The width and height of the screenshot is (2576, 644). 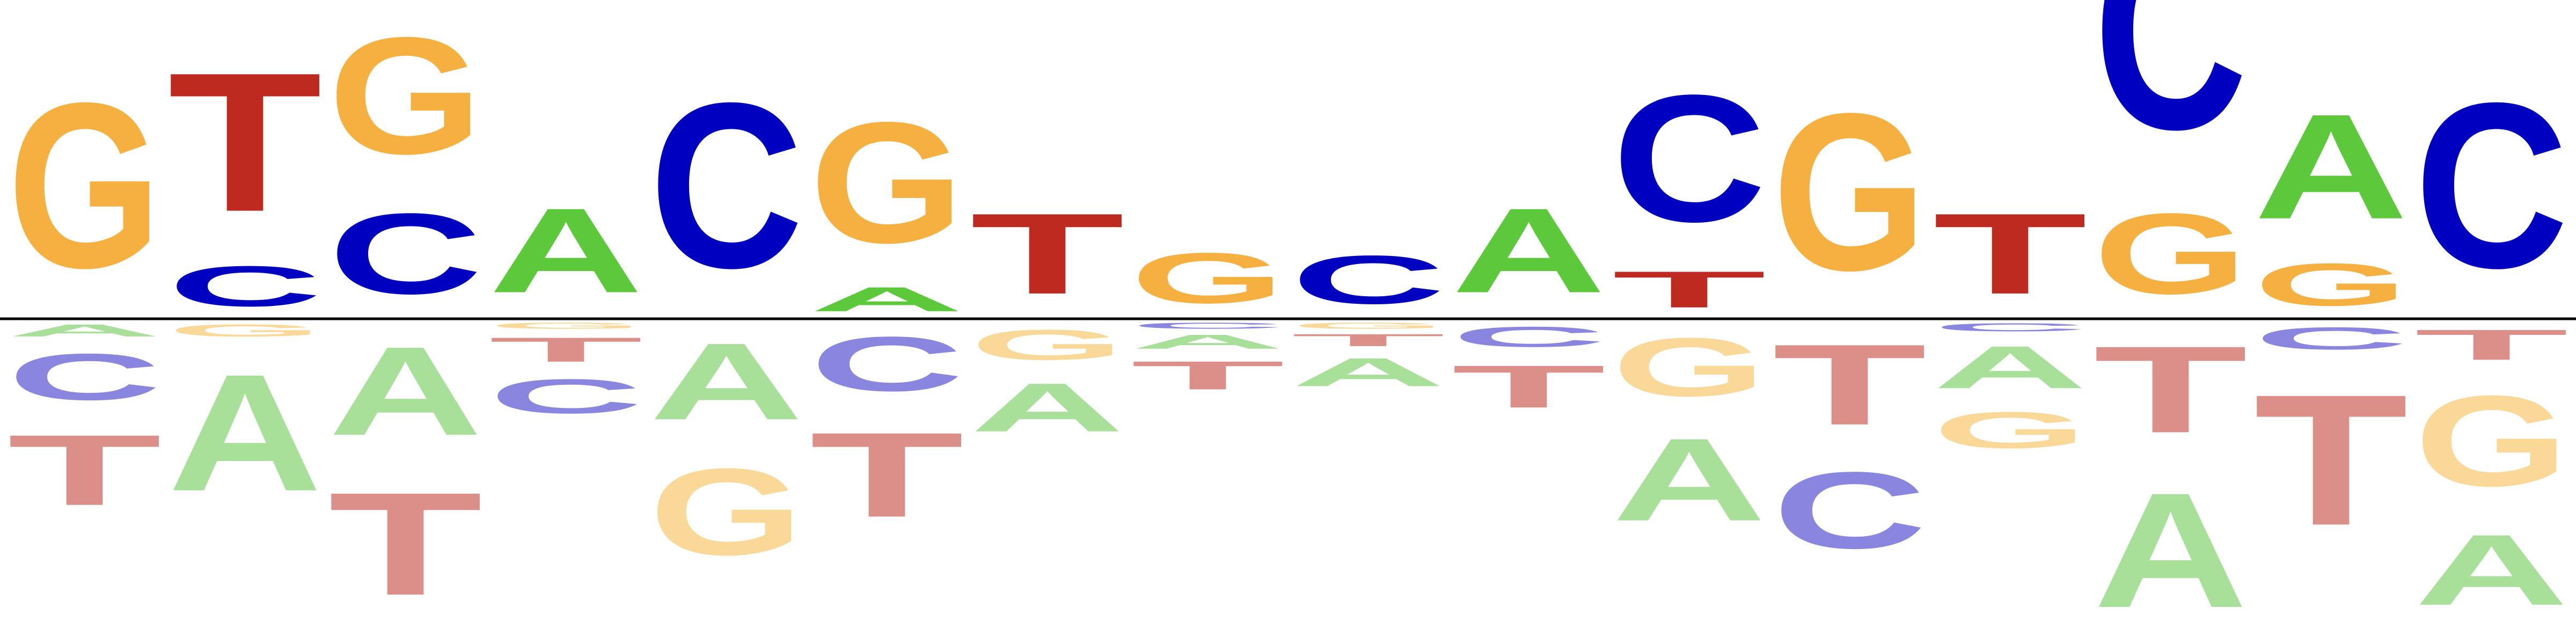 I want to click on logo-letter-g-pos7-neg-0: G, so click(x=1047, y=344).